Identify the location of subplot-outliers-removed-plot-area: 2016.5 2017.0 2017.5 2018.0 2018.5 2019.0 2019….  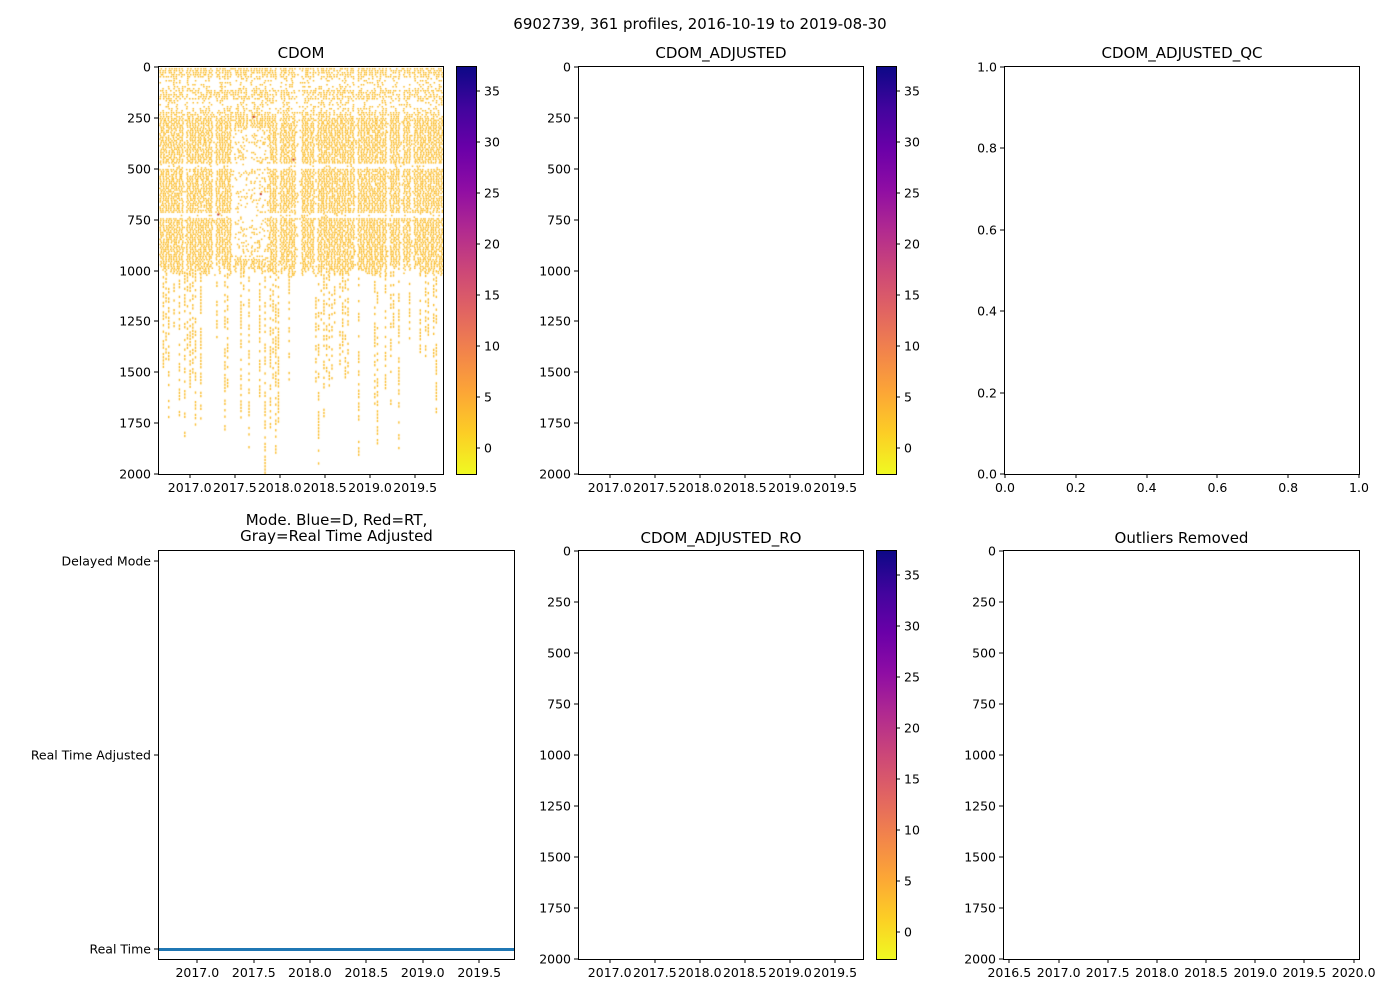
(1169, 762).